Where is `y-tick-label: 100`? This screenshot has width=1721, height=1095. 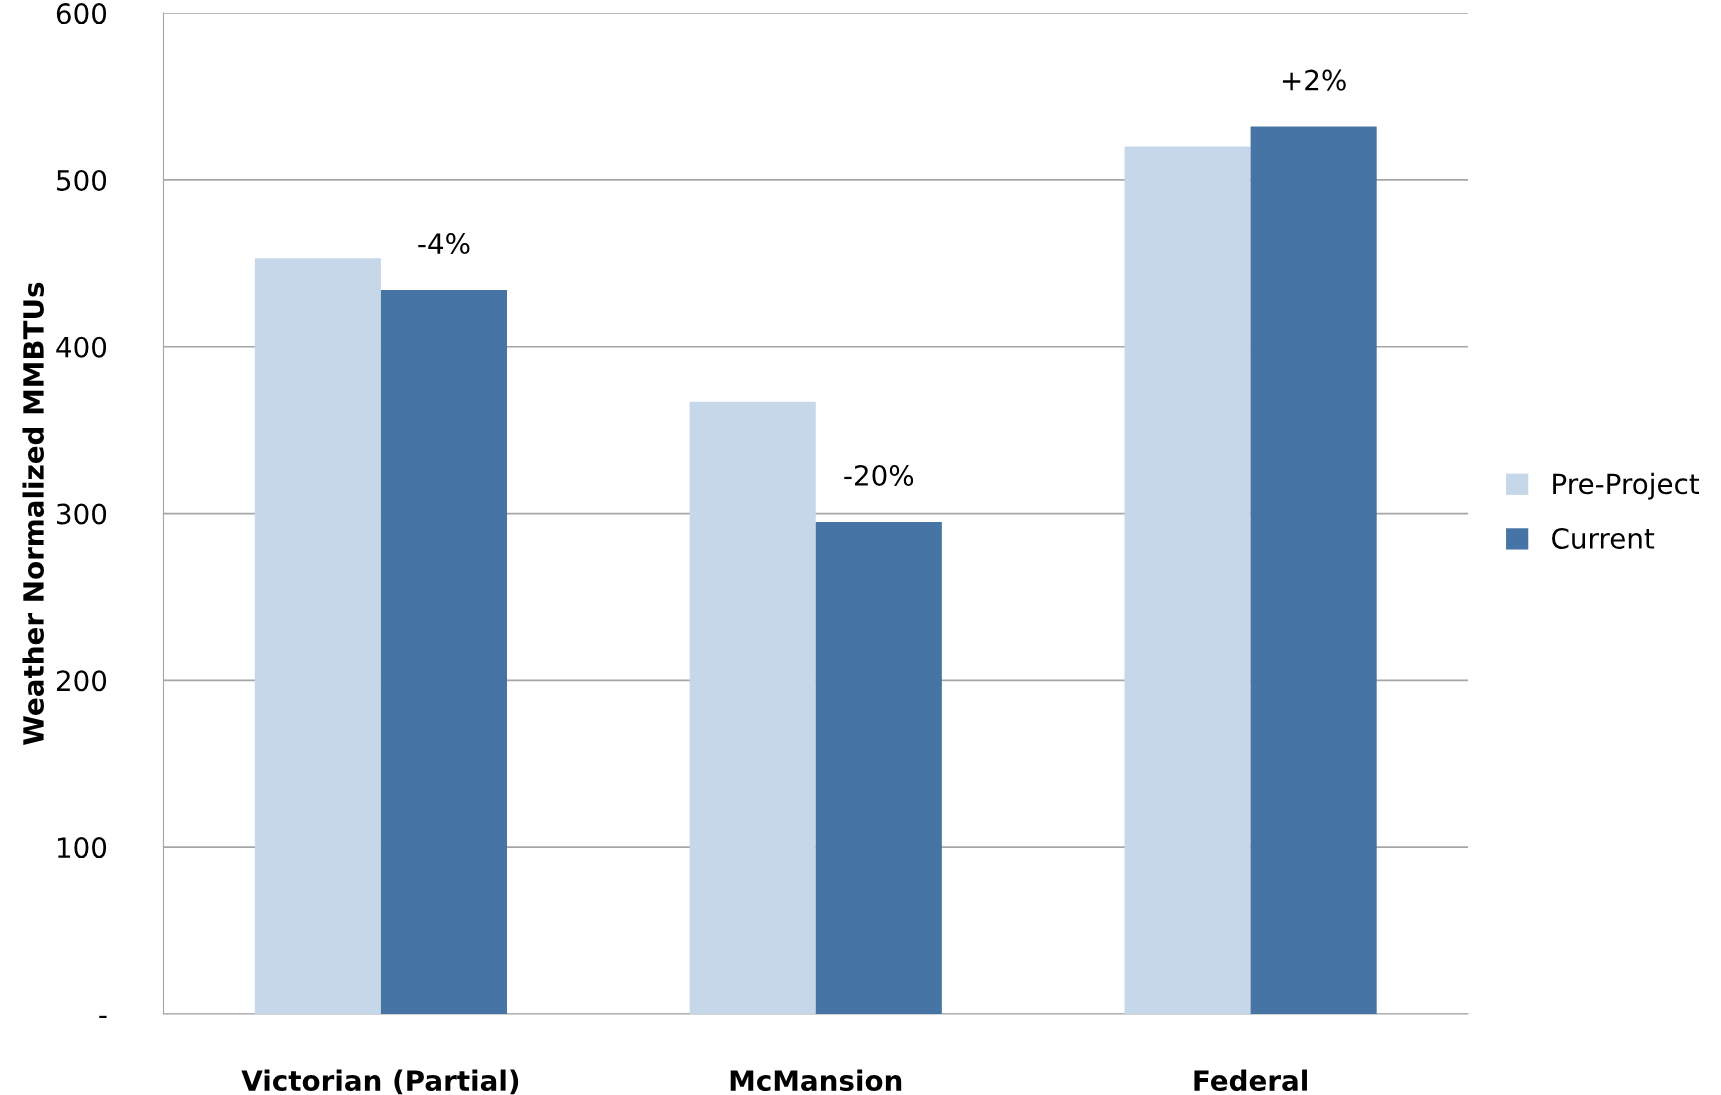
y-tick-label: 100 is located at coordinates (82, 848).